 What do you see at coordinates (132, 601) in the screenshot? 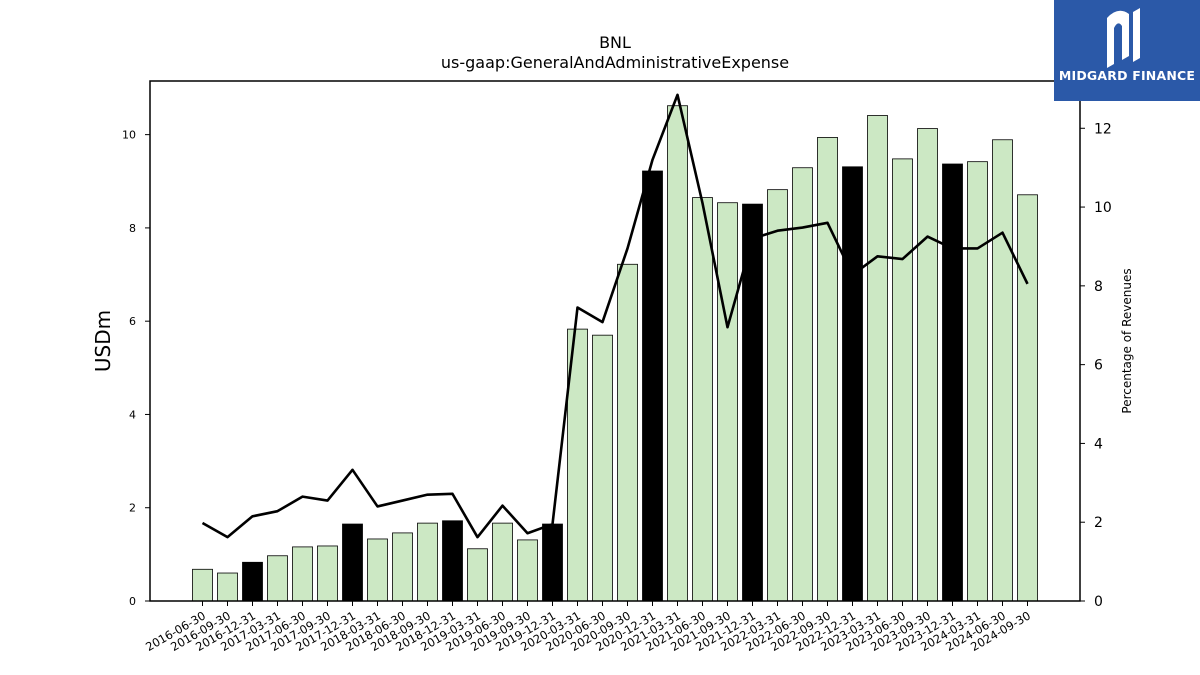
I see `y-tick-label: 0` at bounding box center [132, 601].